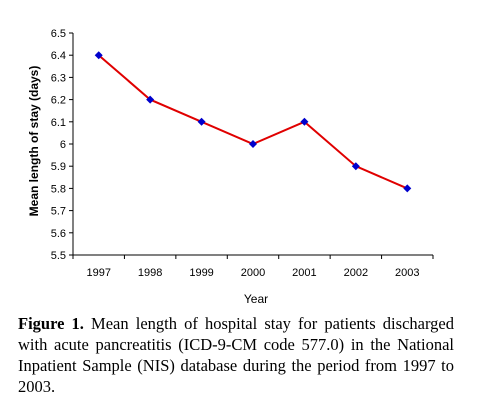 This screenshot has height=410, width=492. I want to click on x-axis-title: Year, so click(256, 299).